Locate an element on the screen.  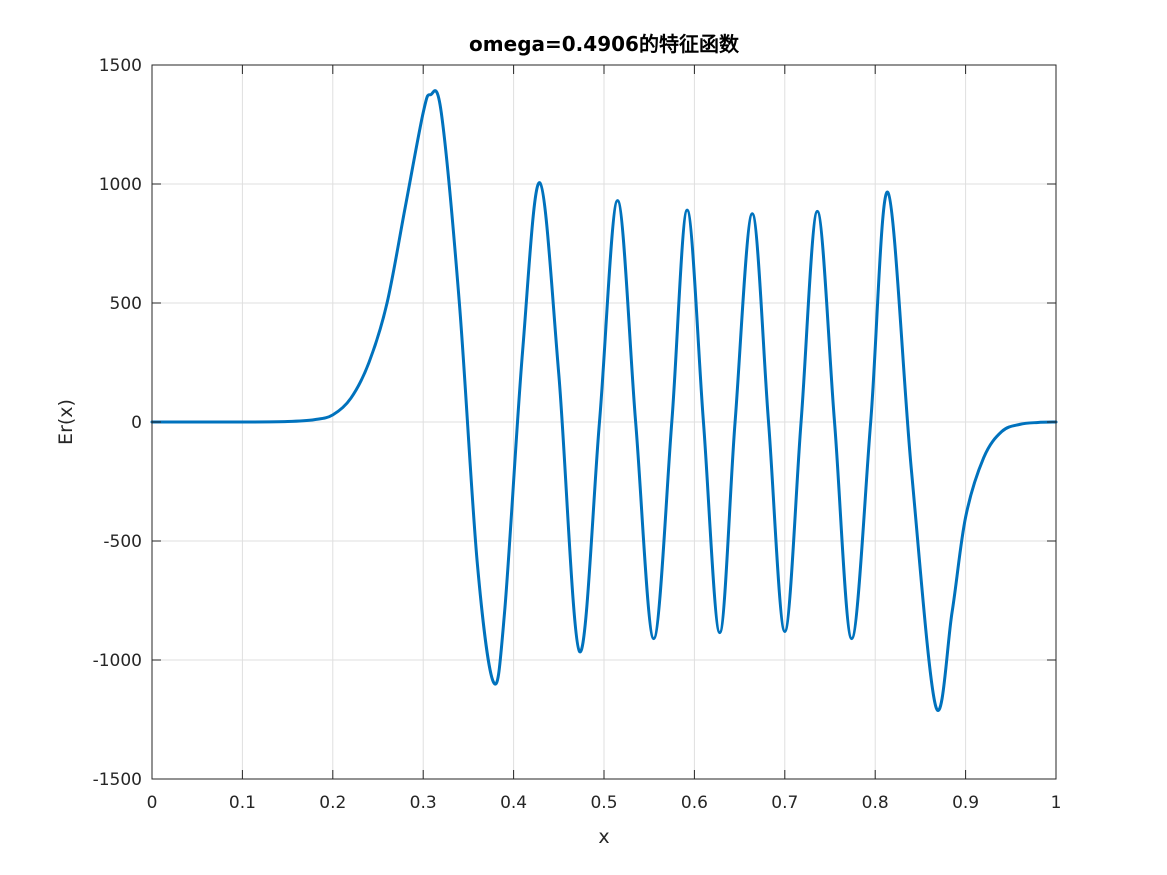
y-tick-label: 1000 is located at coordinates (120, 185).